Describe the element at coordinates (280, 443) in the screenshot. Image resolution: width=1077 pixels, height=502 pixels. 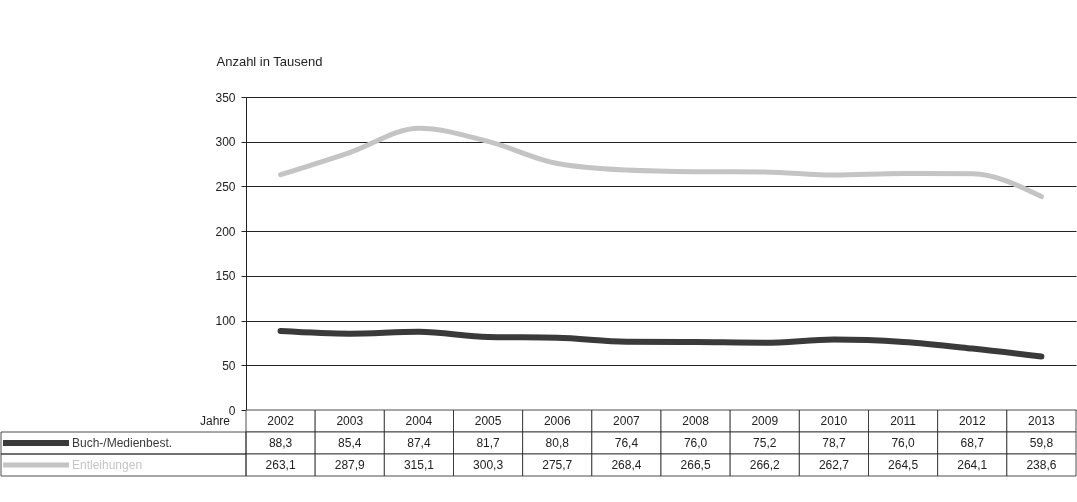
I see `data-label: 88,3` at that location.